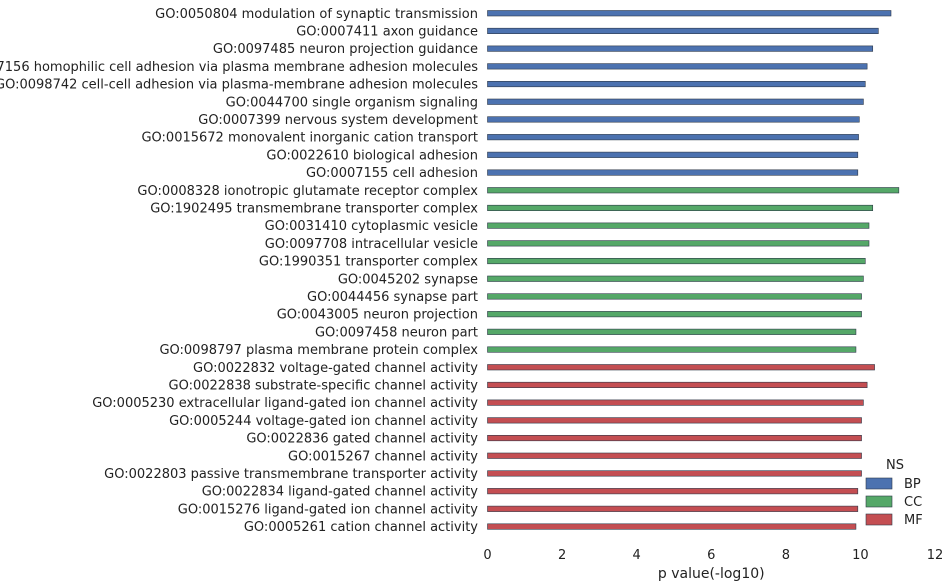  What do you see at coordinates (879, 519) in the screenshot?
I see `legend-swatch-mf` at bounding box center [879, 519].